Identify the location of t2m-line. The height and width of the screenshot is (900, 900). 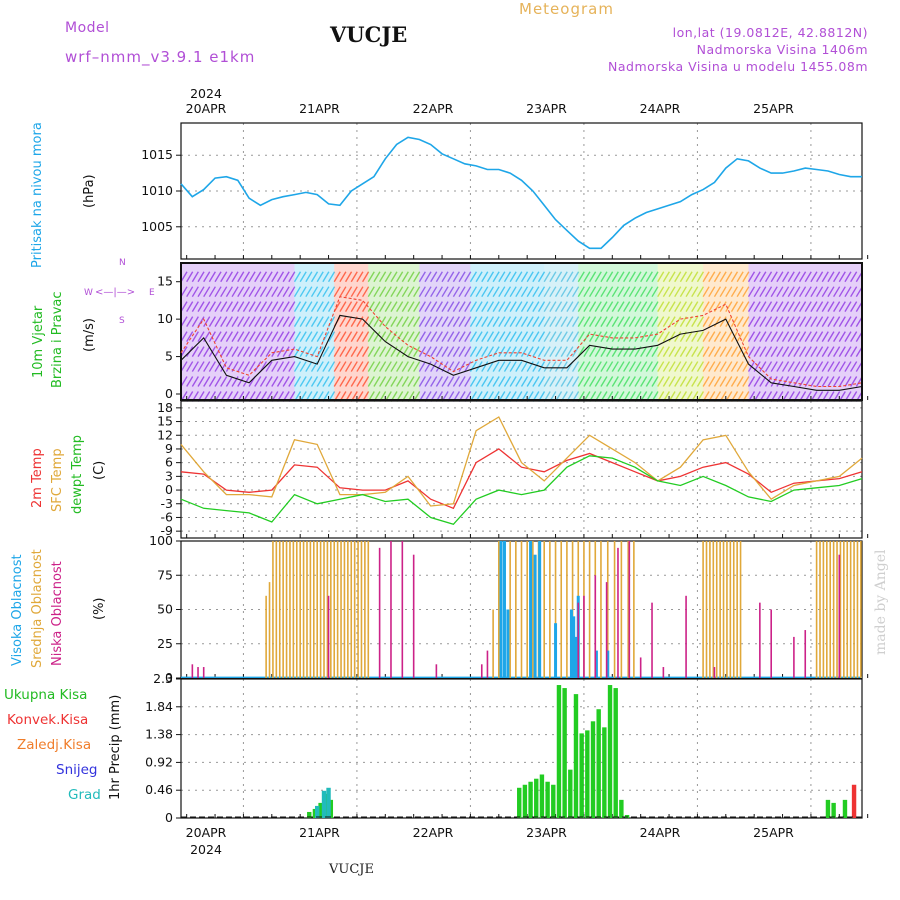
(521, 479).